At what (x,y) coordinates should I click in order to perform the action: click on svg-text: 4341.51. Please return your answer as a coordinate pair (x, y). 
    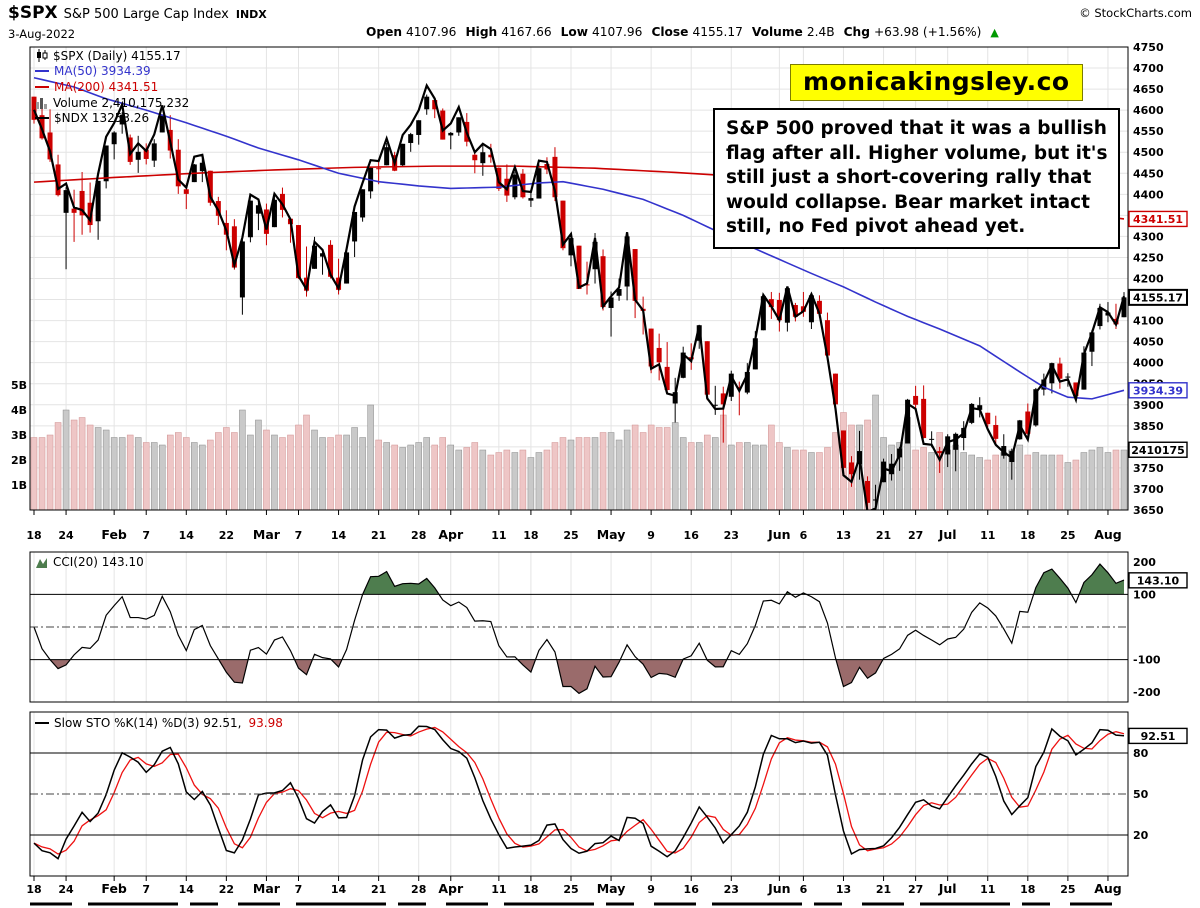
    Looking at the image, I should click on (1158, 219).